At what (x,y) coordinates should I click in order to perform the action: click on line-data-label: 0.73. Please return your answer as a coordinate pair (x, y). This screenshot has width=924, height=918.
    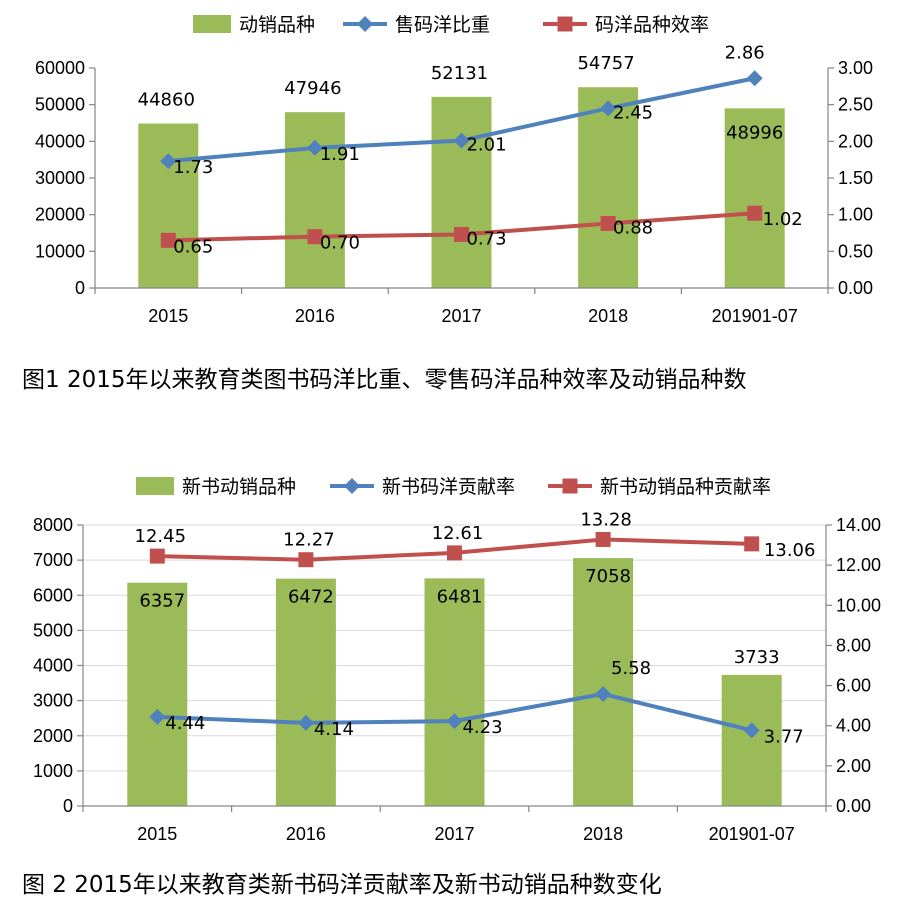
    Looking at the image, I should click on (486, 238).